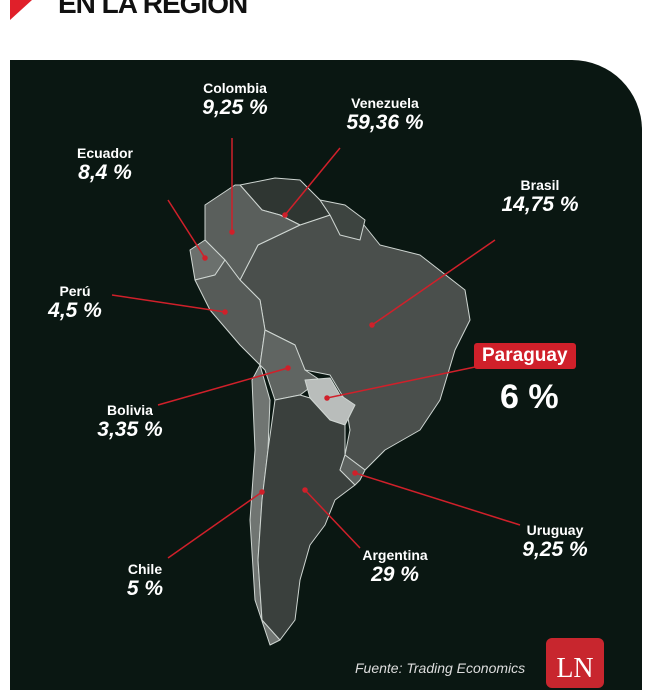 The height and width of the screenshot is (700, 650). I want to click on country-value: 14,75 %, so click(540, 204).